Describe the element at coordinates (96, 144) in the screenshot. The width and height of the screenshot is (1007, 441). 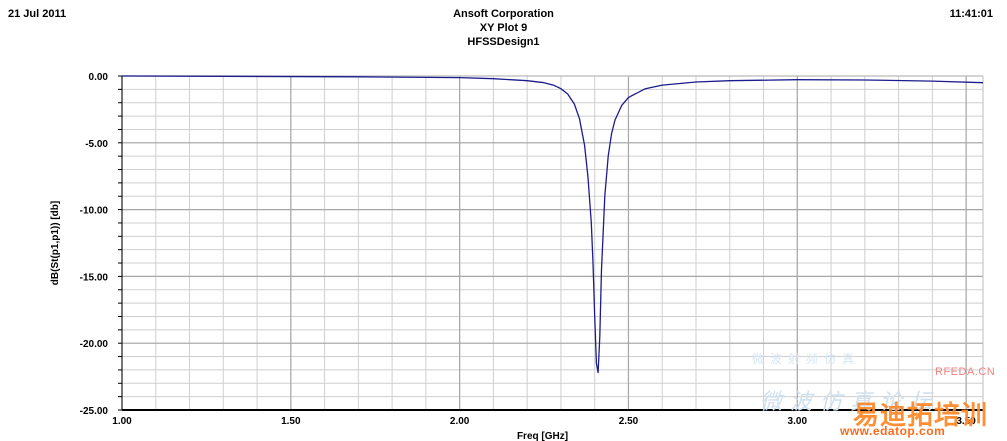
I see `y-tick-label: -5.00` at that location.